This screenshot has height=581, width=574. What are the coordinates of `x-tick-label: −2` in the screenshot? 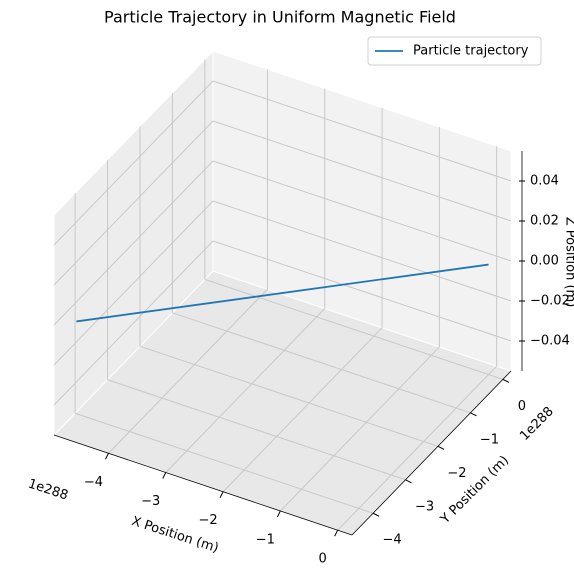 It's located at (207, 520).